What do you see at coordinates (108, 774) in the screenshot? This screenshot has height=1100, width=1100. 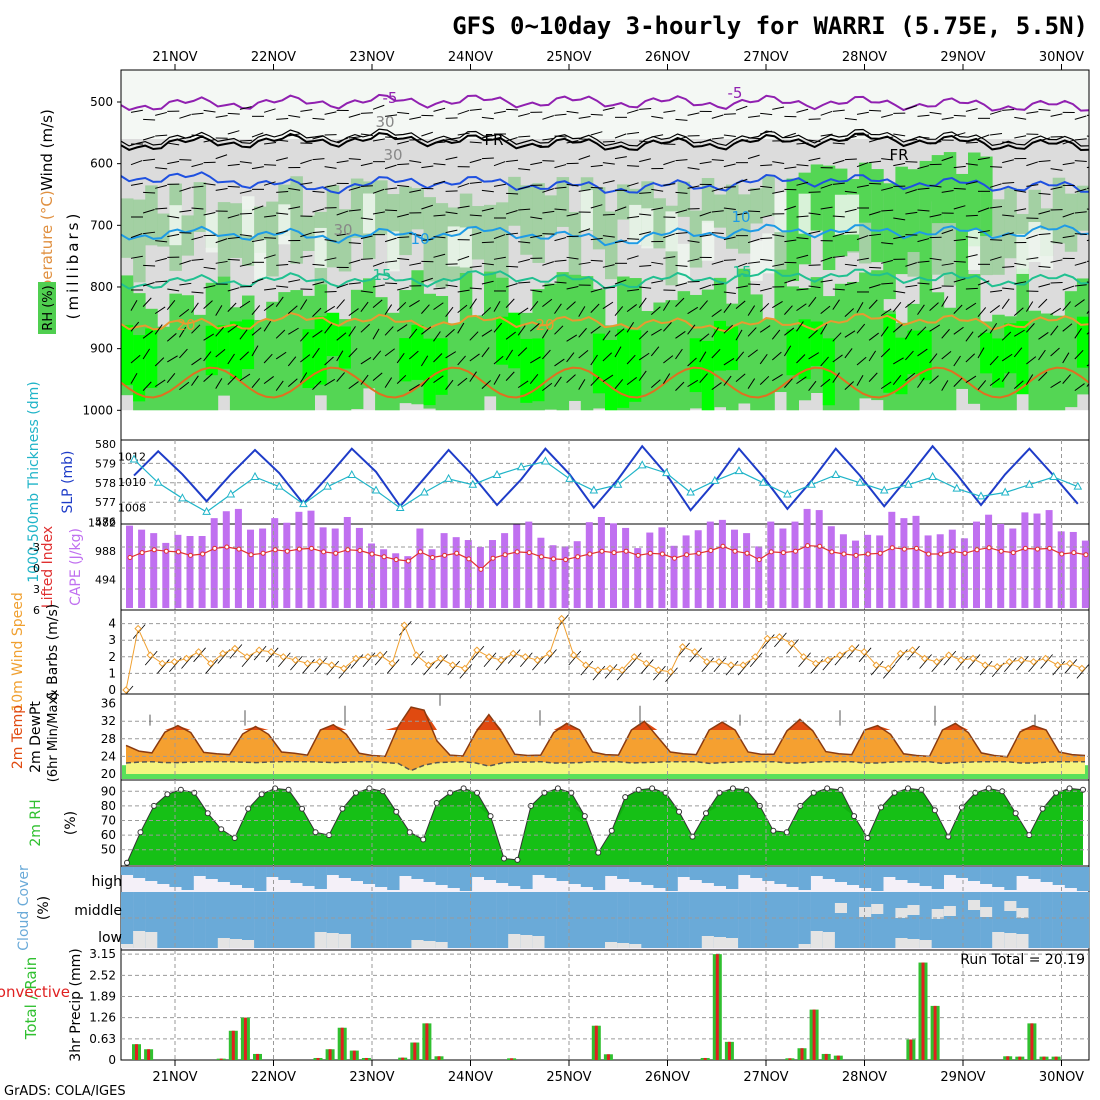 I see `temp-tick: 20` at bounding box center [108, 774].